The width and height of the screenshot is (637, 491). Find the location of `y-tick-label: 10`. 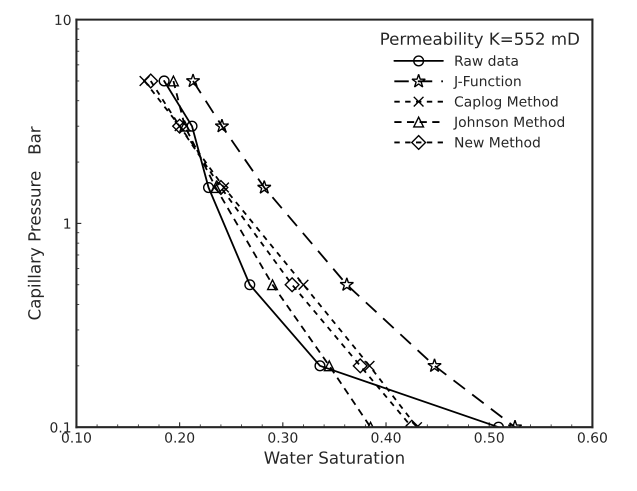

y-tick-label: 10 is located at coordinates (63, 20).